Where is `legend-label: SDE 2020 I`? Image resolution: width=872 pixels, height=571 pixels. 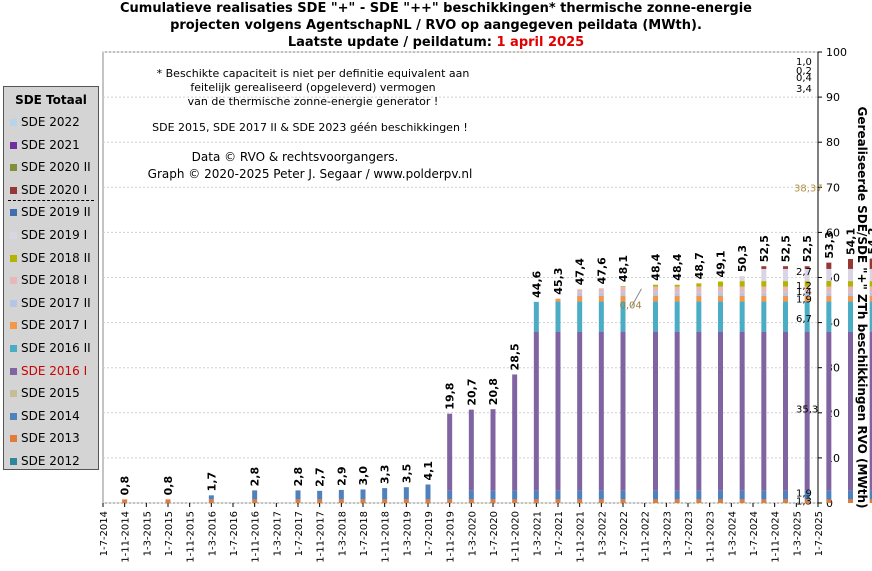 legend-label: SDE 2020 I is located at coordinates (54, 189).